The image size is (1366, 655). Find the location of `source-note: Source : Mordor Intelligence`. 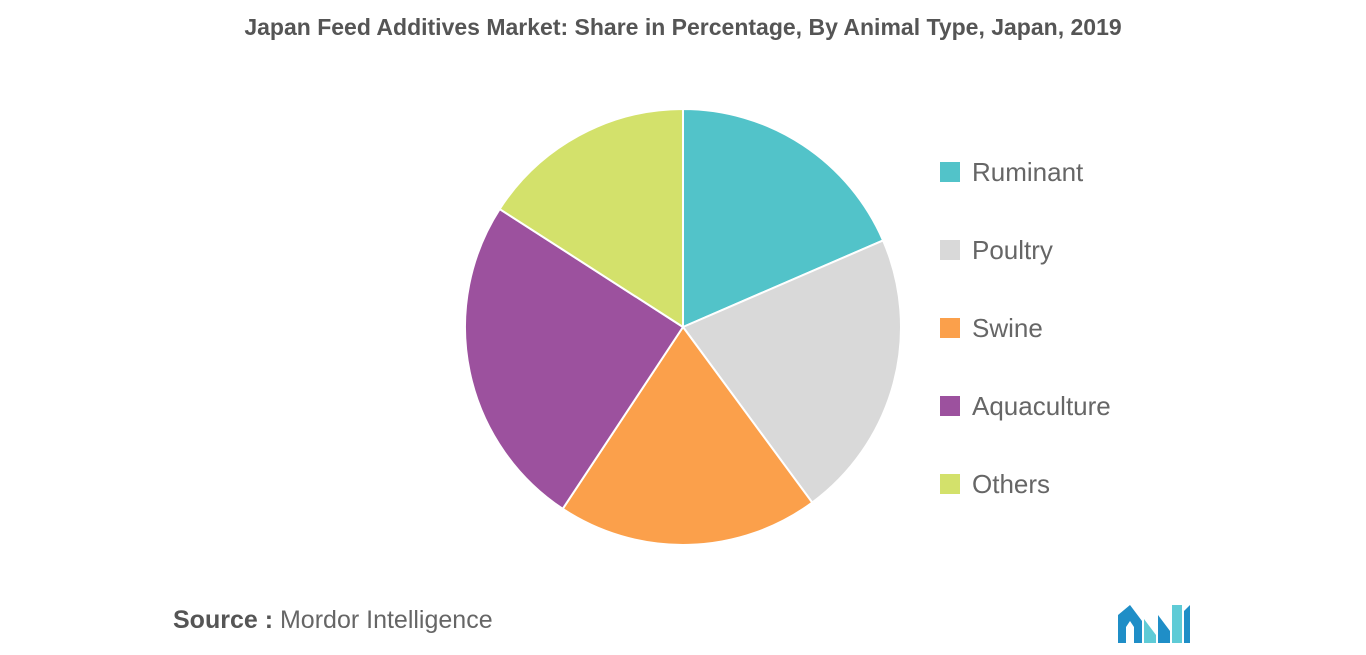

source-note: Source : Mordor Intelligence is located at coordinates (333, 620).